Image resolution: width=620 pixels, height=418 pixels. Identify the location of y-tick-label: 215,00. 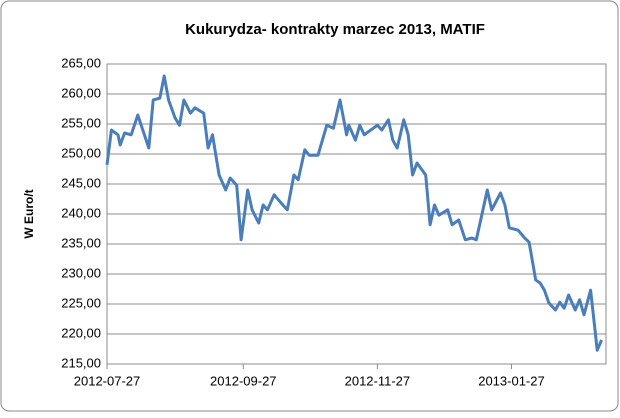
(81, 362).